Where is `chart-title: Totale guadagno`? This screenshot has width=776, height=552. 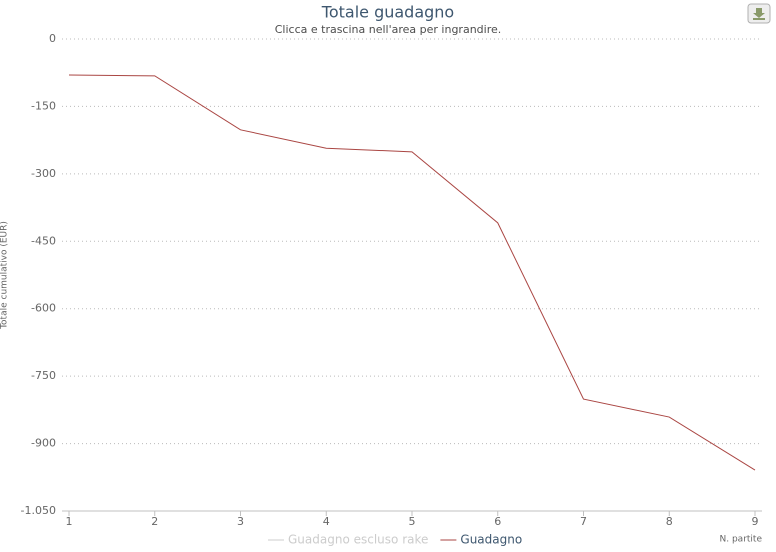 chart-title: Totale guadagno is located at coordinates (387, 12).